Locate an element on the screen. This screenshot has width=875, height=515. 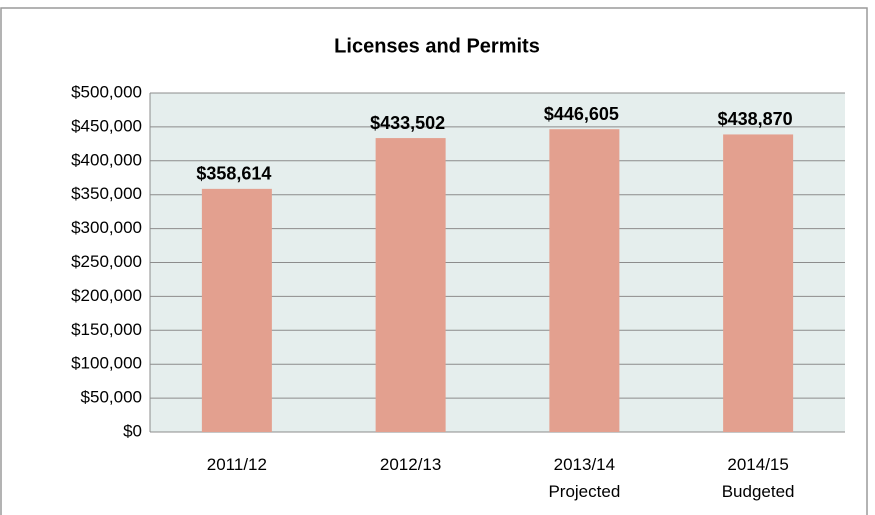
y-tick-label: $350,000 is located at coordinates (106, 193).